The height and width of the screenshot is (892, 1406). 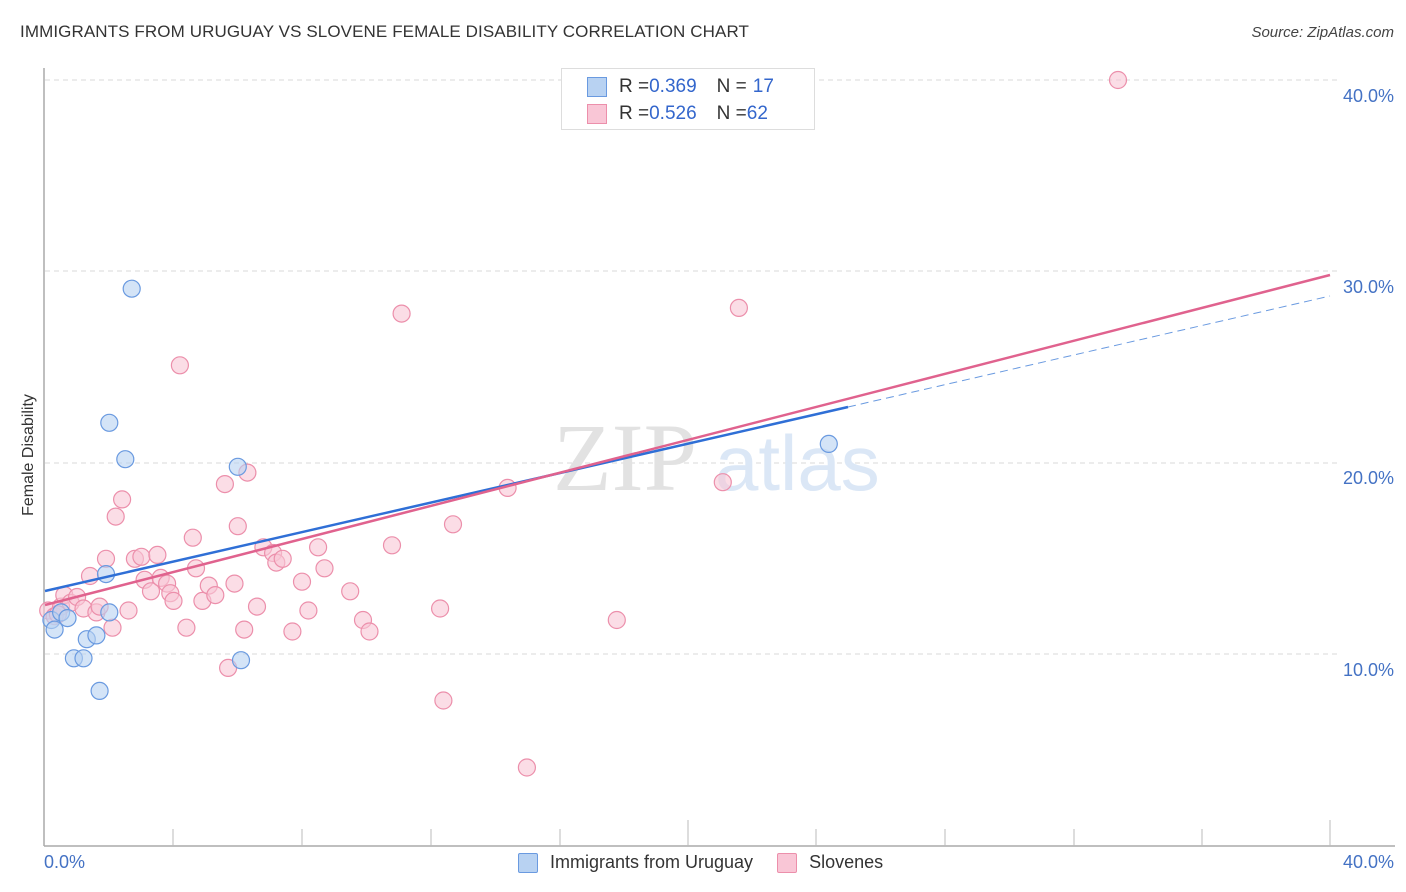 What do you see at coordinates (446, 499) in the screenshot?
I see `uruguay-trend-line` at bounding box center [446, 499].